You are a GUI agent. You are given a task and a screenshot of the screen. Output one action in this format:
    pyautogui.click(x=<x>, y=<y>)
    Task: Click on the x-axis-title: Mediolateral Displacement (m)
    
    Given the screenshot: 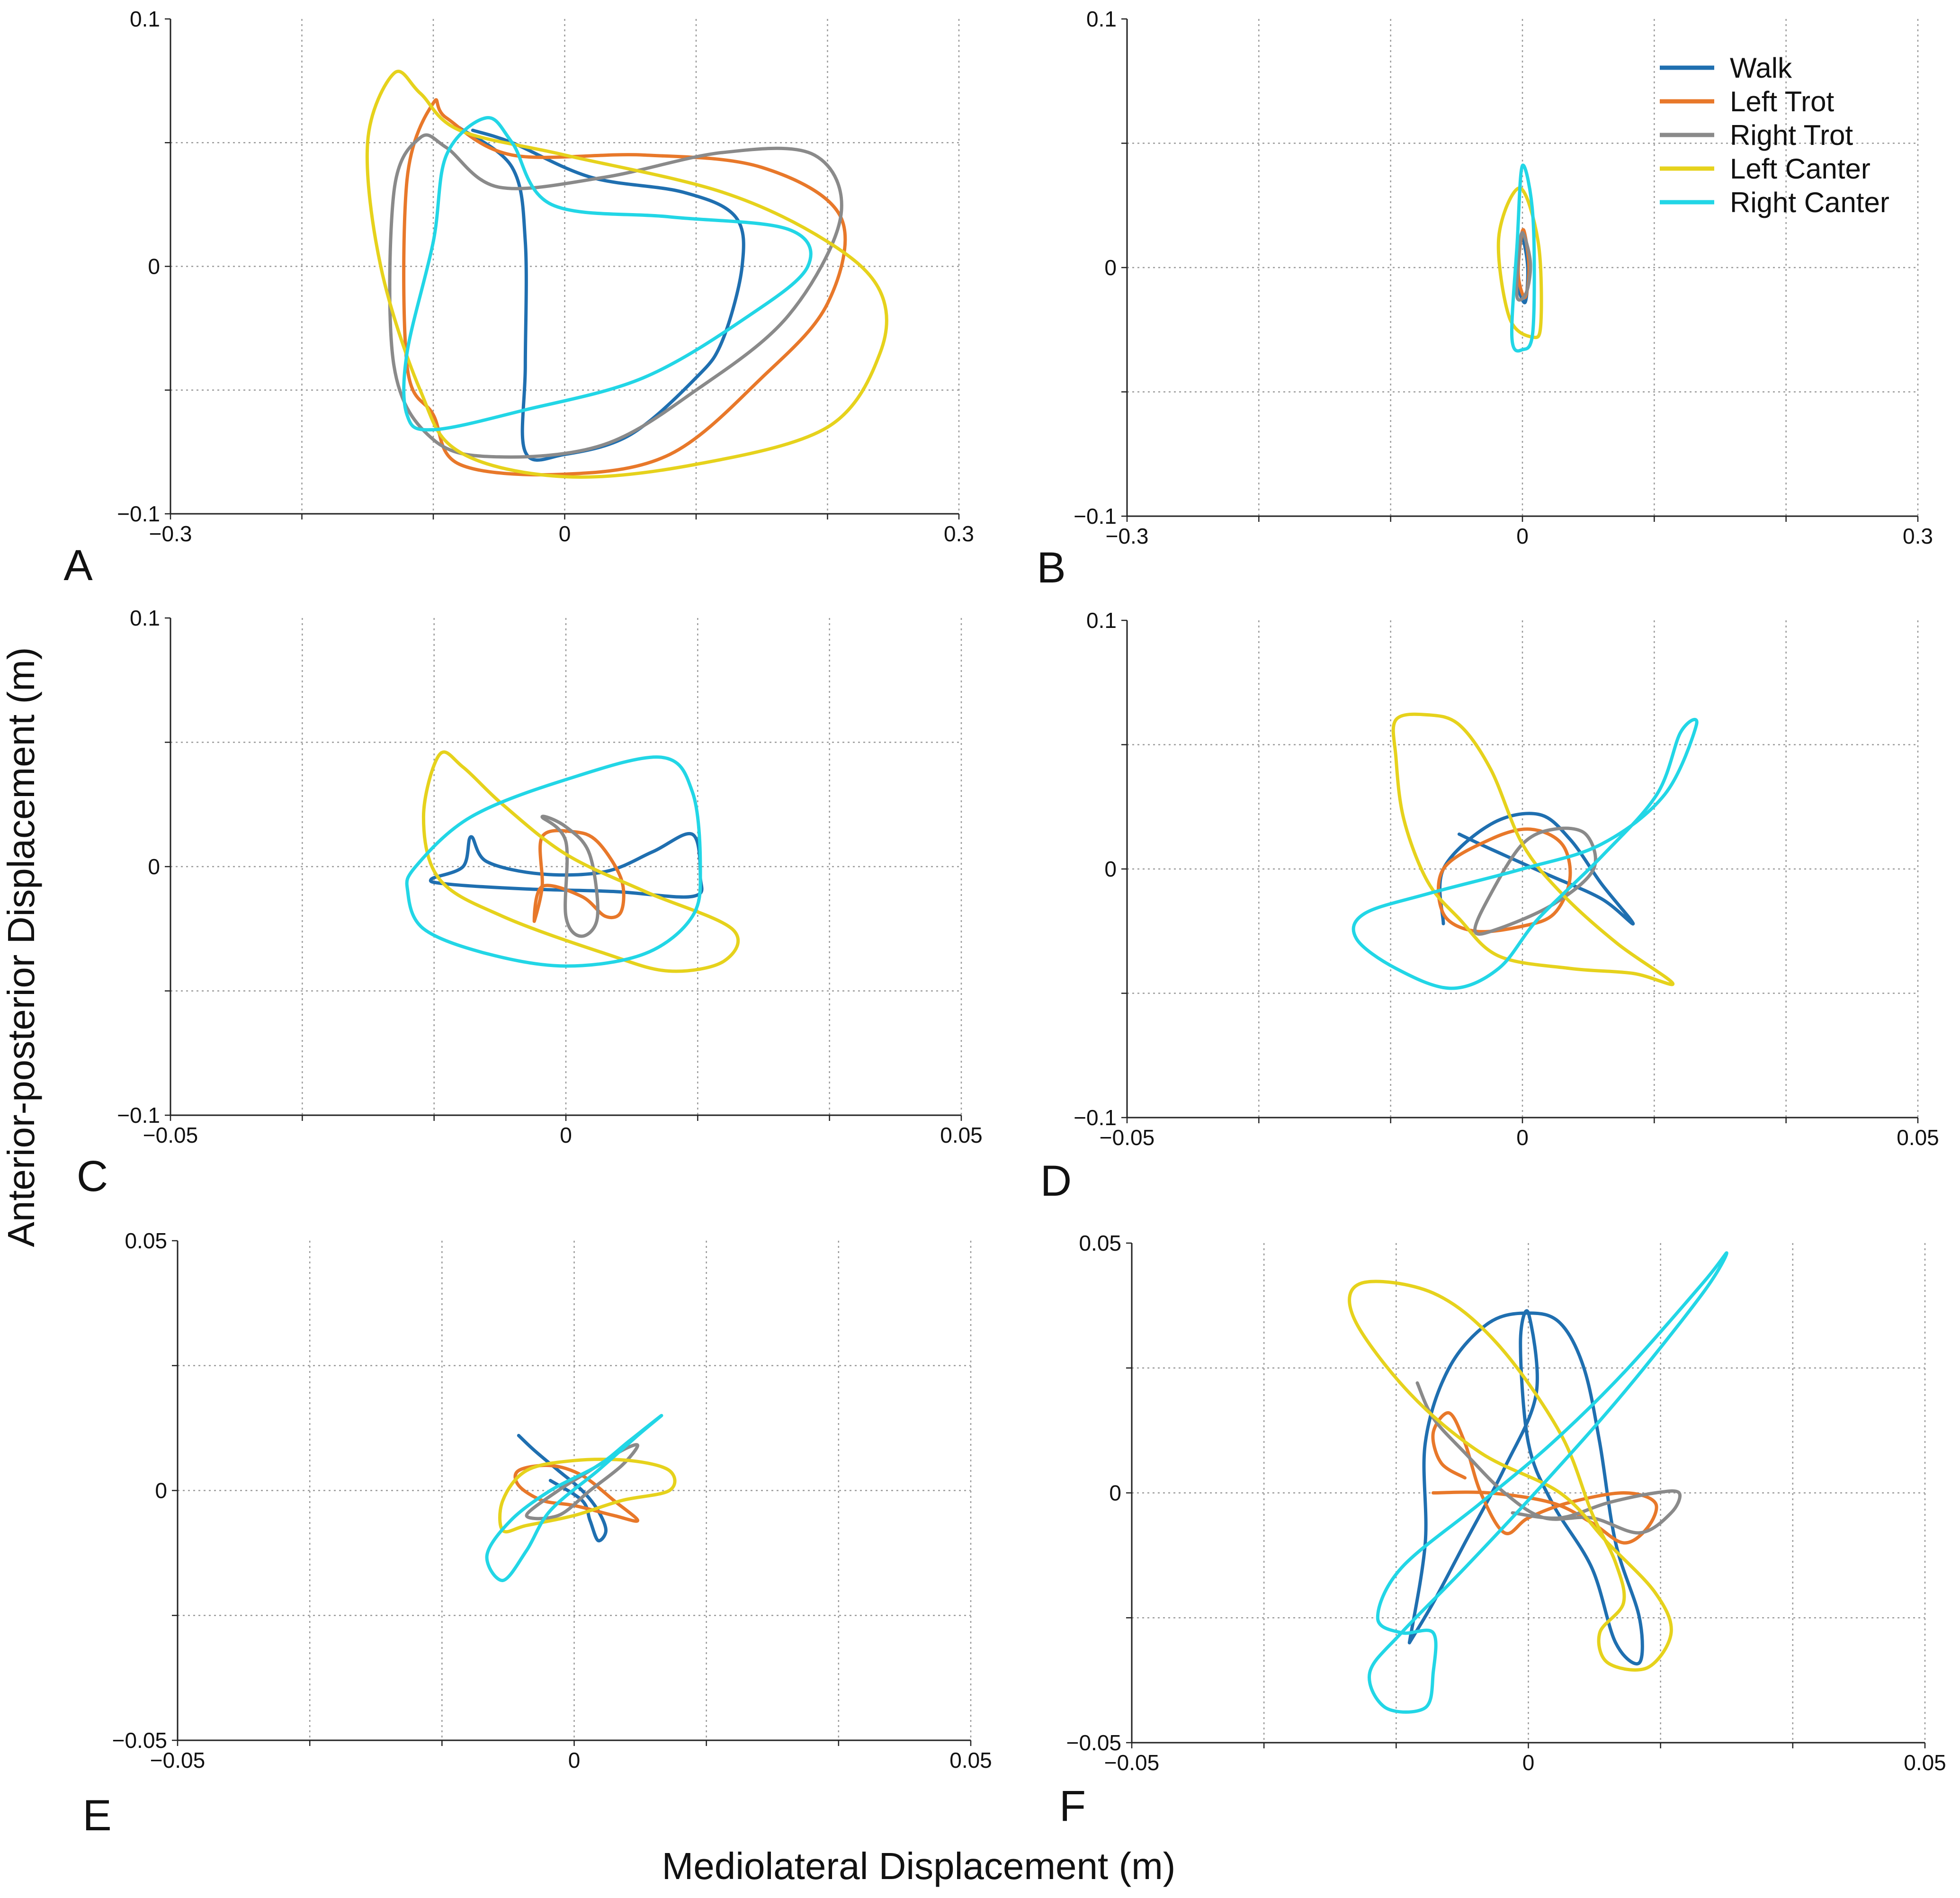 What is the action you would take?
    pyautogui.click(x=919, y=1866)
    